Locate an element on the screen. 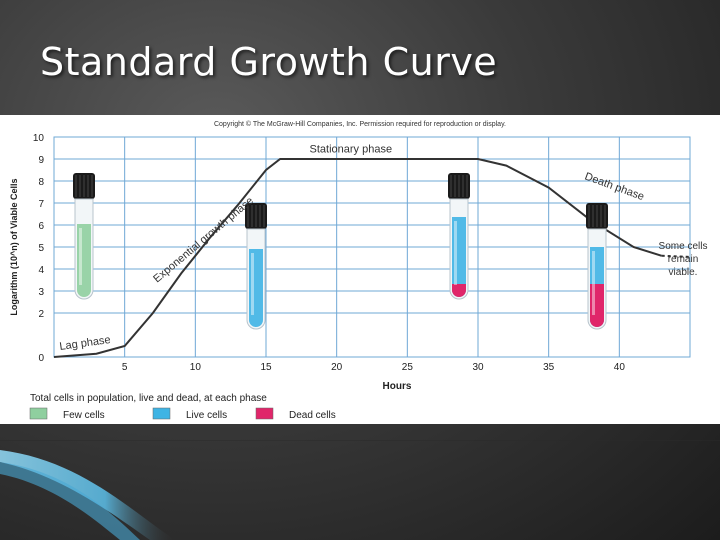 The width and height of the screenshot is (720, 540). viable-cells-label: viable. is located at coordinates (683, 272).